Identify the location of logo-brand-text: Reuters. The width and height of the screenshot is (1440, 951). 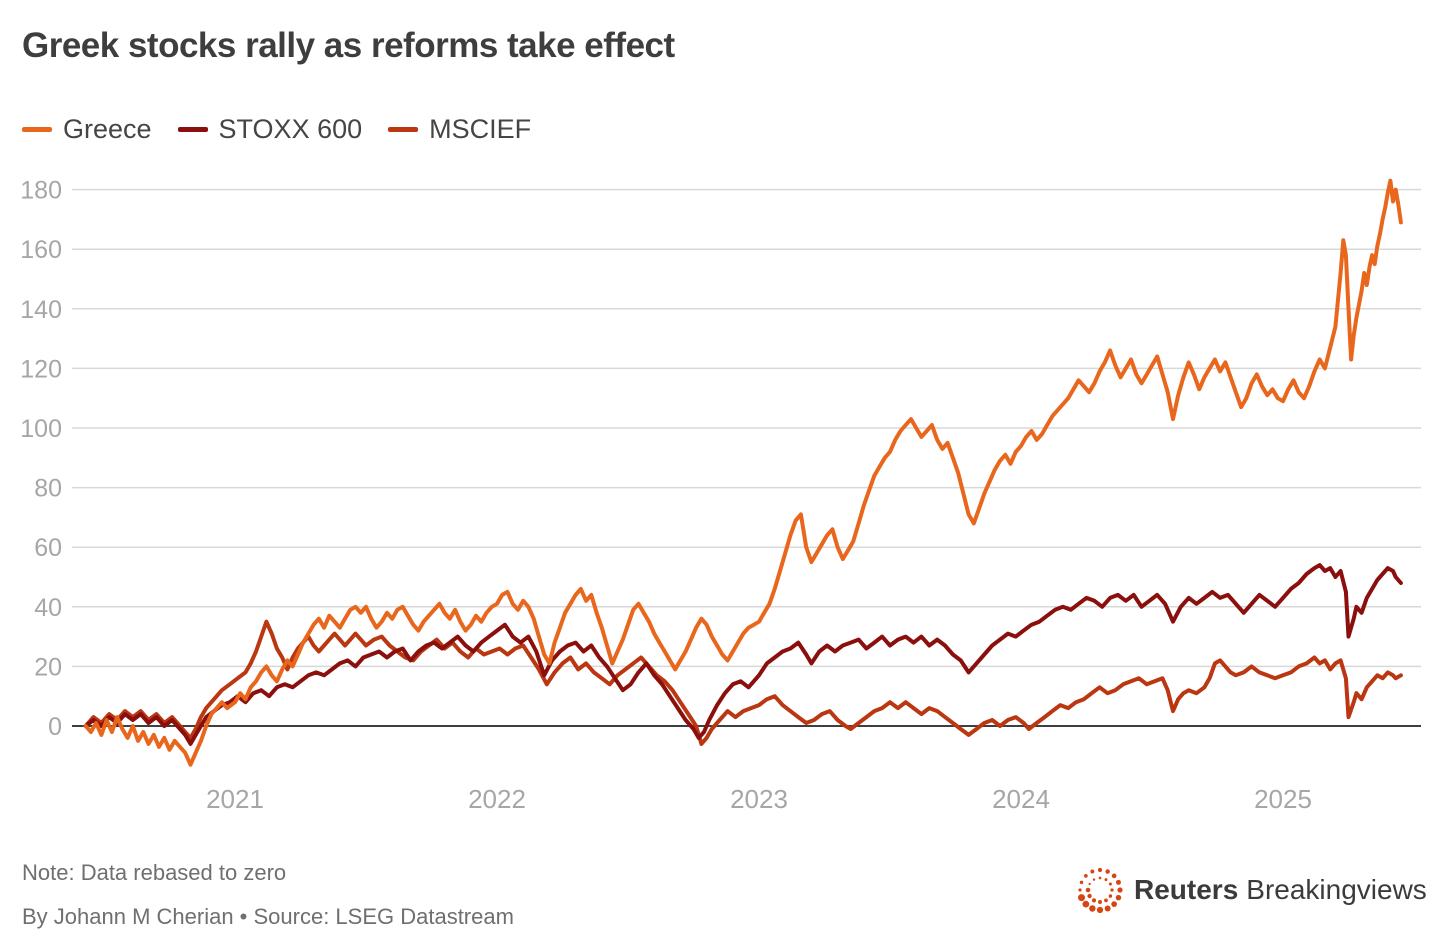
(1186, 889).